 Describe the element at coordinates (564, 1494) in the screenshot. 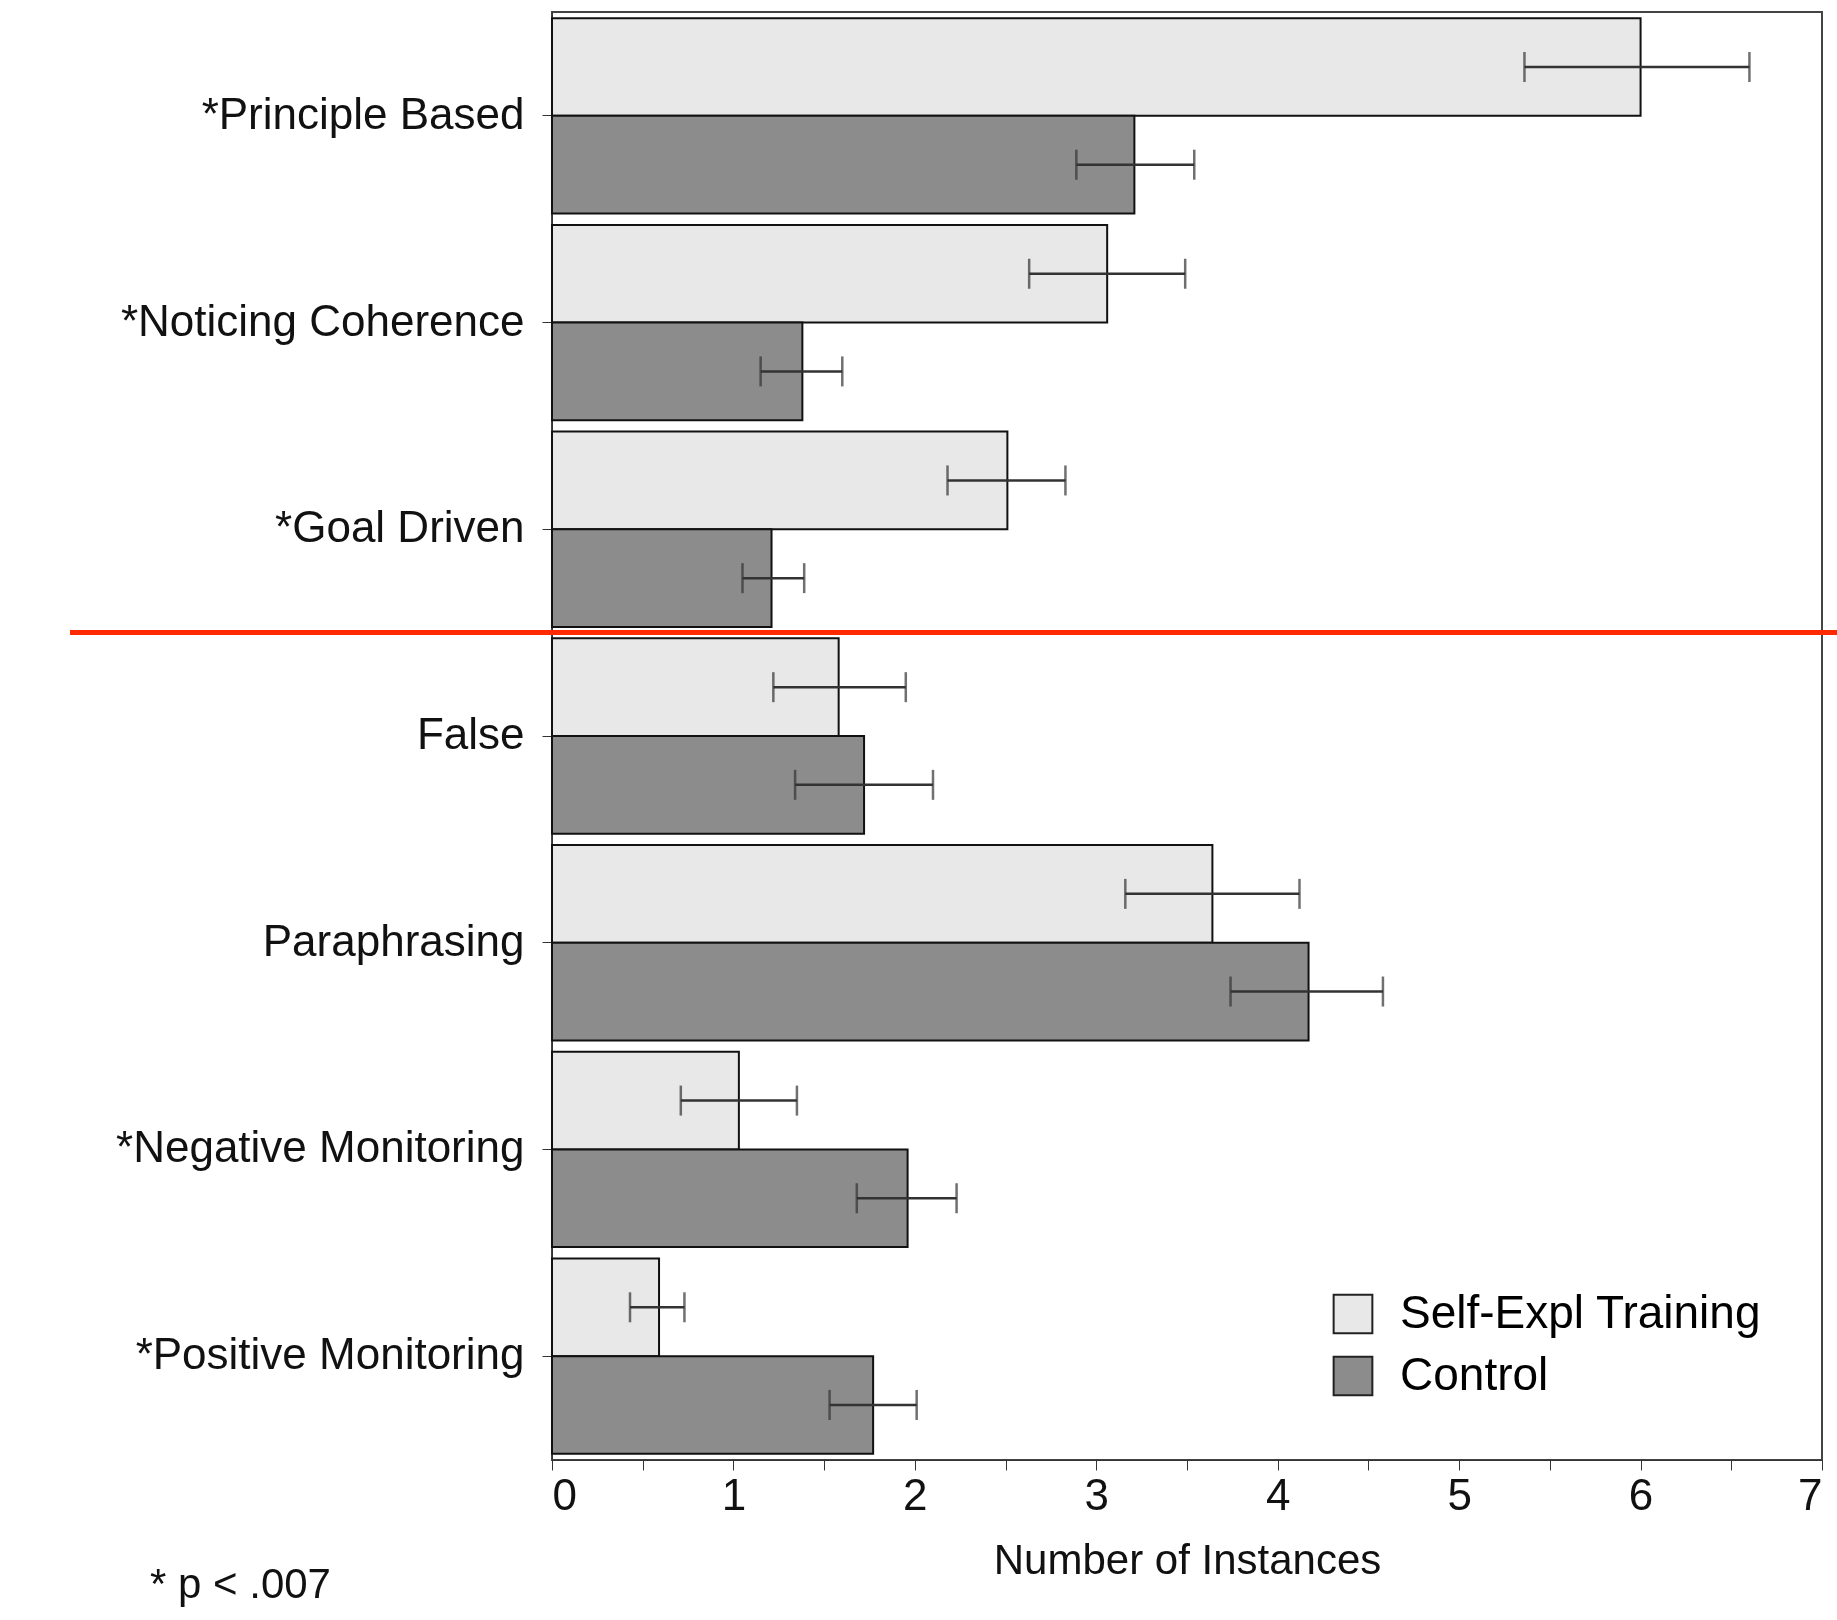

I see `x-tick-label: 0` at that location.